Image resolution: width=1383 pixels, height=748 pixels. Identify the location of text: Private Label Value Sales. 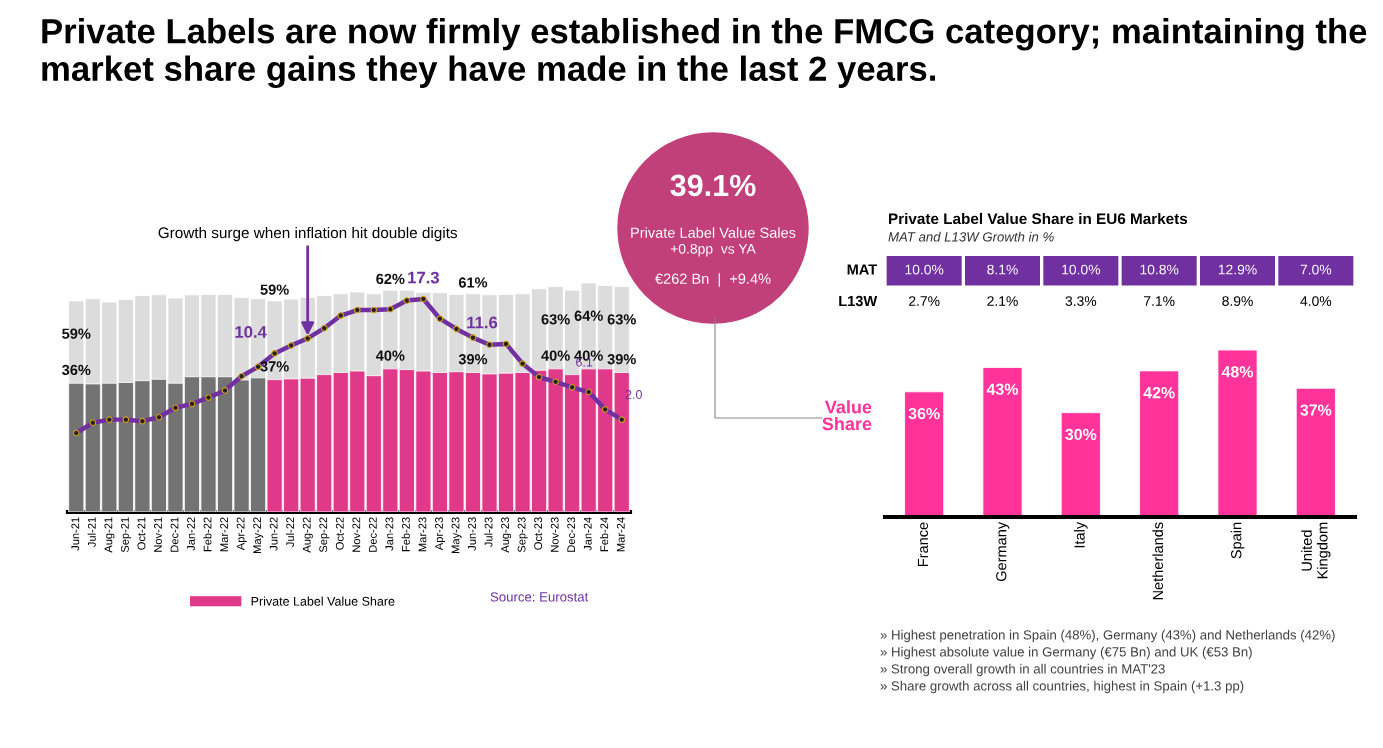
(713, 232).